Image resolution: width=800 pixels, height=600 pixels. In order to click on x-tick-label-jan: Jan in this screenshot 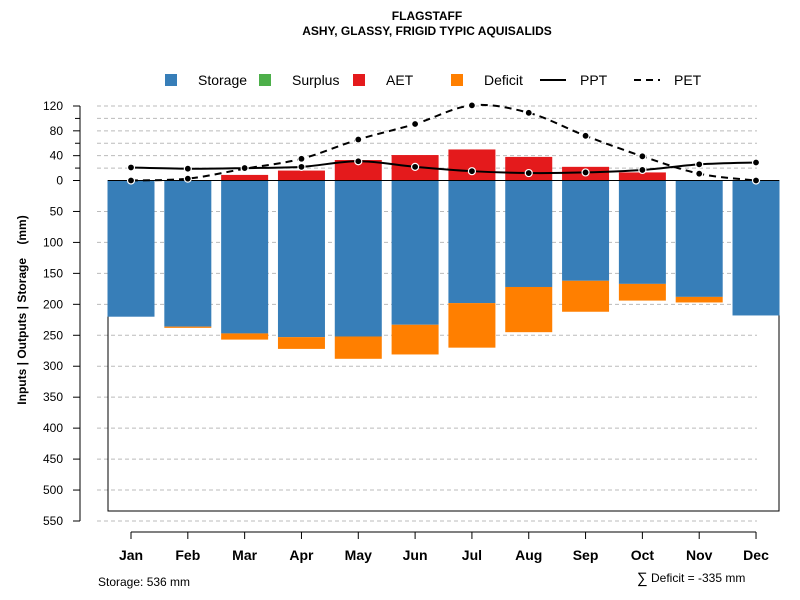, I will do `click(131, 555)`.